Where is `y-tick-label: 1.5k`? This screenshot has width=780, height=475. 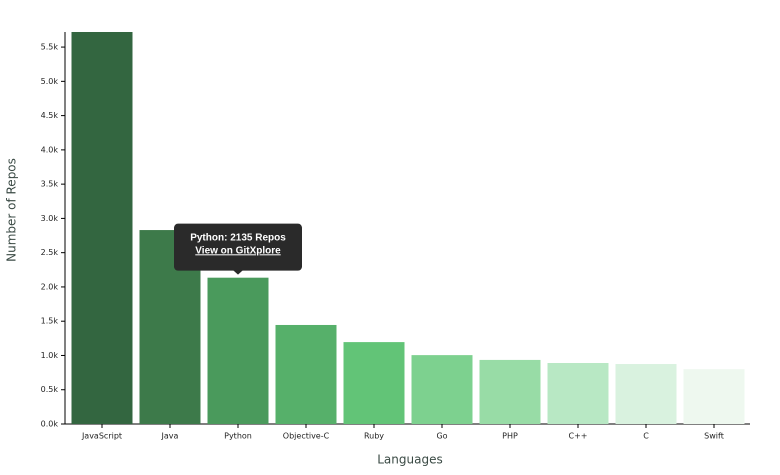
y-tick-label: 1.5k is located at coordinates (50, 321).